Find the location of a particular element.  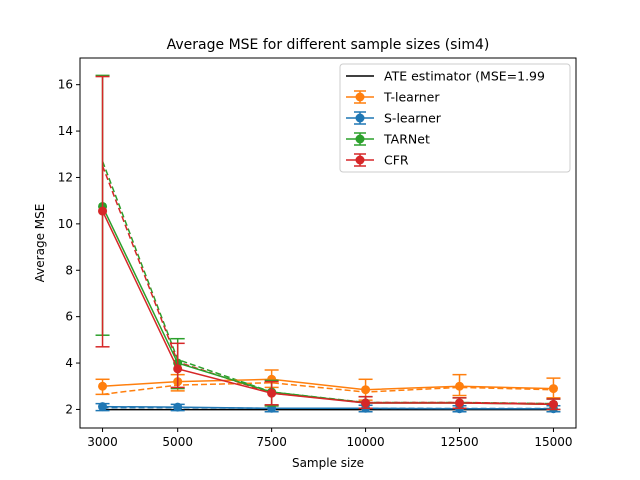

y-tick-label: 2 is located at coordinates (69, 409).